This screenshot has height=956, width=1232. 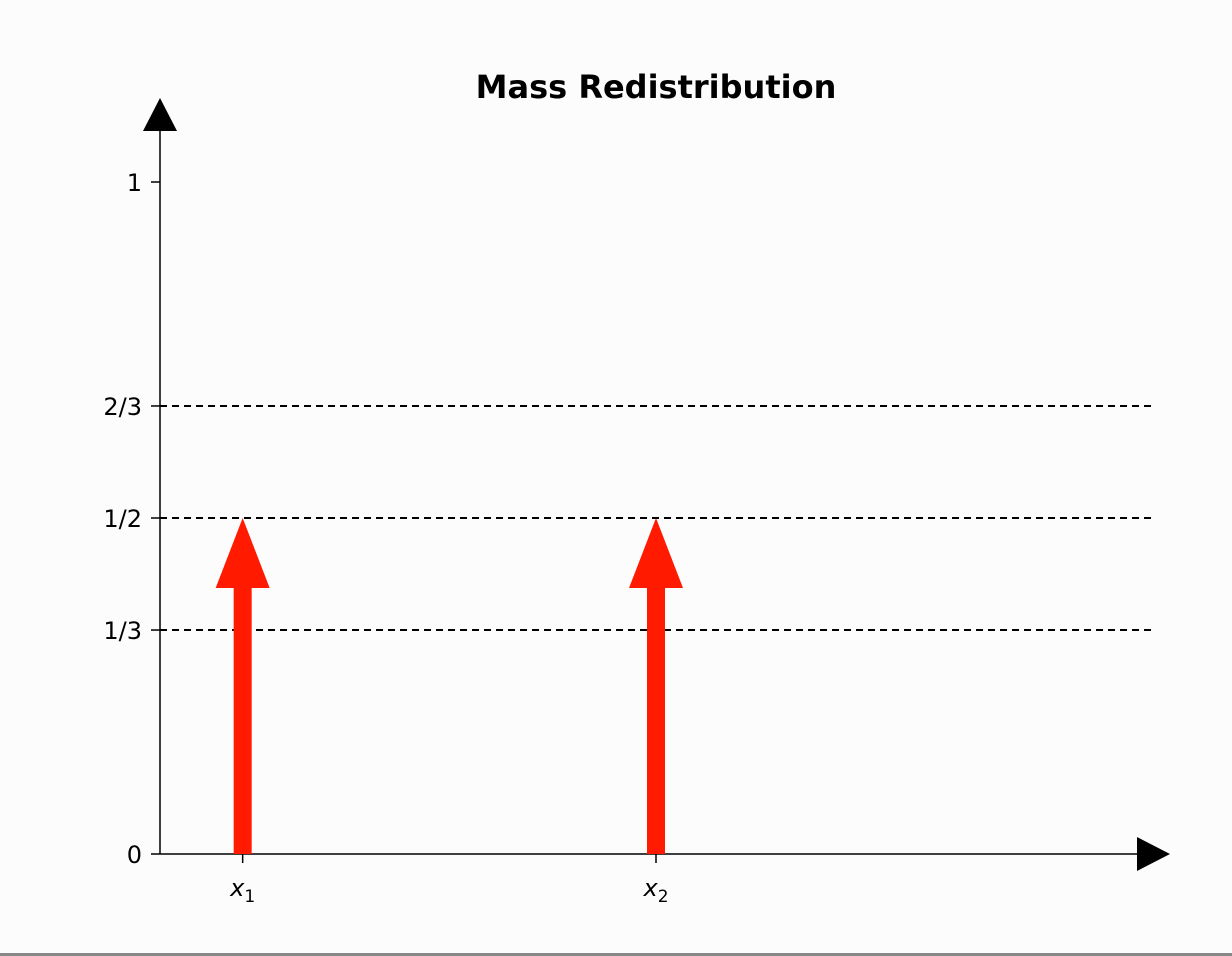 What do you see at coordinates (1153, 854) in the screenshot?
I see `x-axis-arrowhead` at bounding box center [1153, 854].